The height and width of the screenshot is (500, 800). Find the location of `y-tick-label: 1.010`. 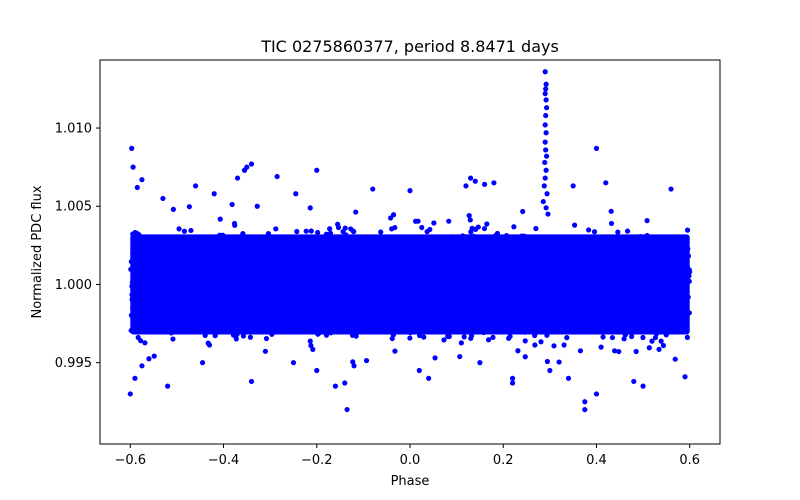

y-tick-label: 1.010 is located at coordinates (73, 129).